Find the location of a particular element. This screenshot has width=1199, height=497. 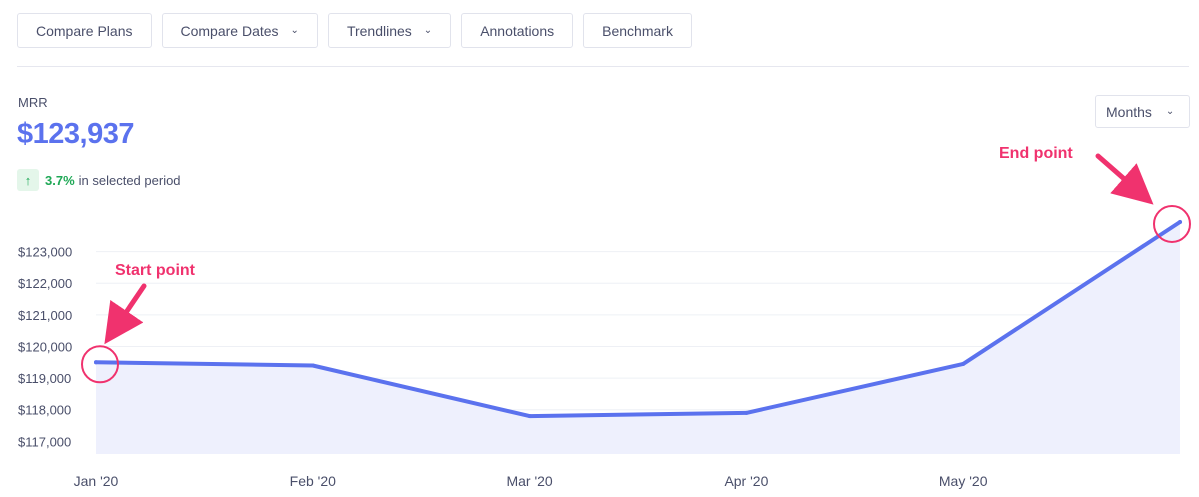

compare-plans-button: Compare Plans is located at coordinates (84, 30).